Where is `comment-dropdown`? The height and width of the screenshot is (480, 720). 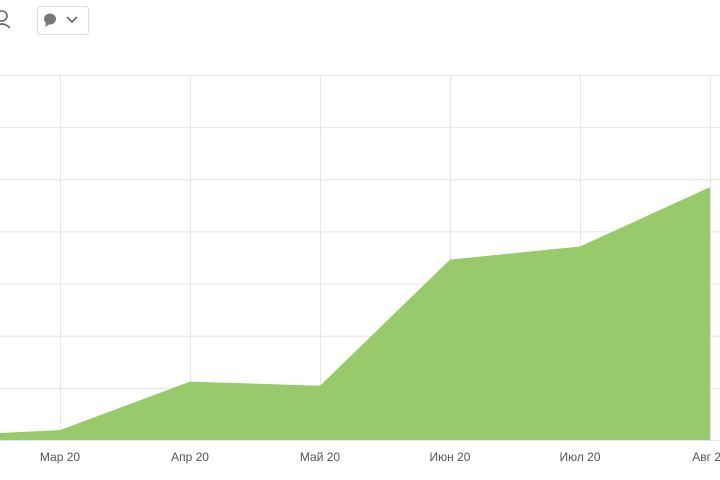 comment-dropdown is located at coordinates (63, 20).